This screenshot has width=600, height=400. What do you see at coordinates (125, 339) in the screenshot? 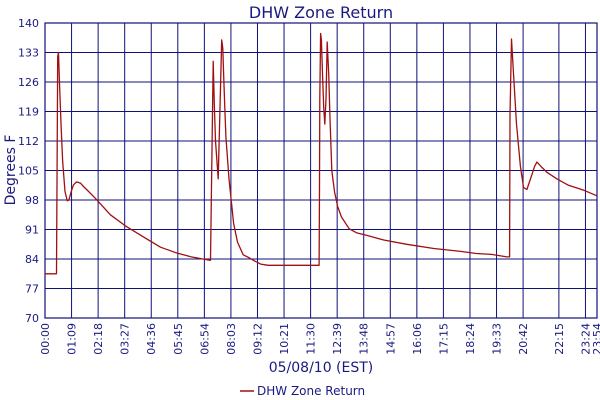
I see `x-tick-label: 03:27` at bounding box center [125, 339].